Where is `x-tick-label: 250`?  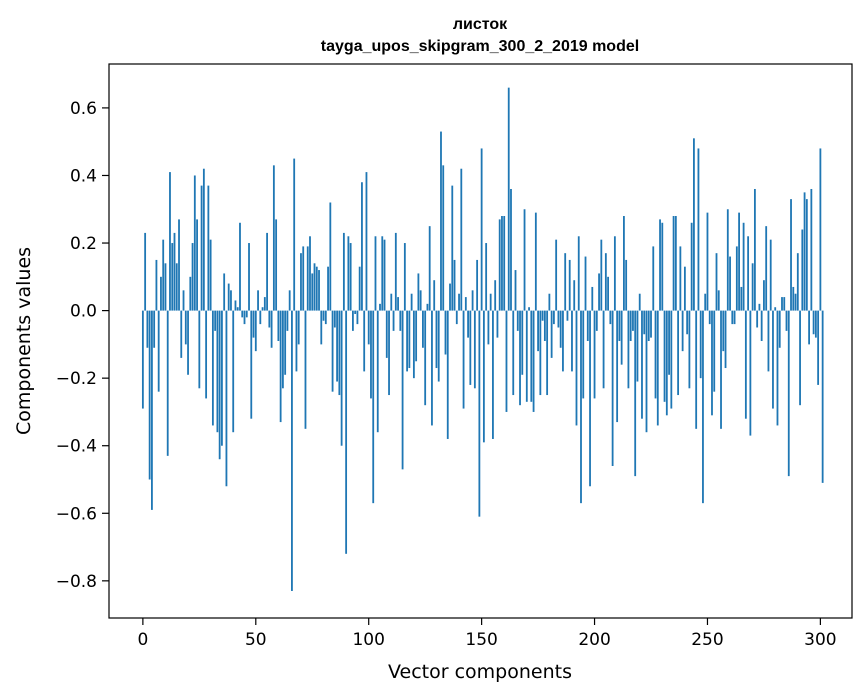 x-tick-label: 250 is located at coordinates (707, 640).